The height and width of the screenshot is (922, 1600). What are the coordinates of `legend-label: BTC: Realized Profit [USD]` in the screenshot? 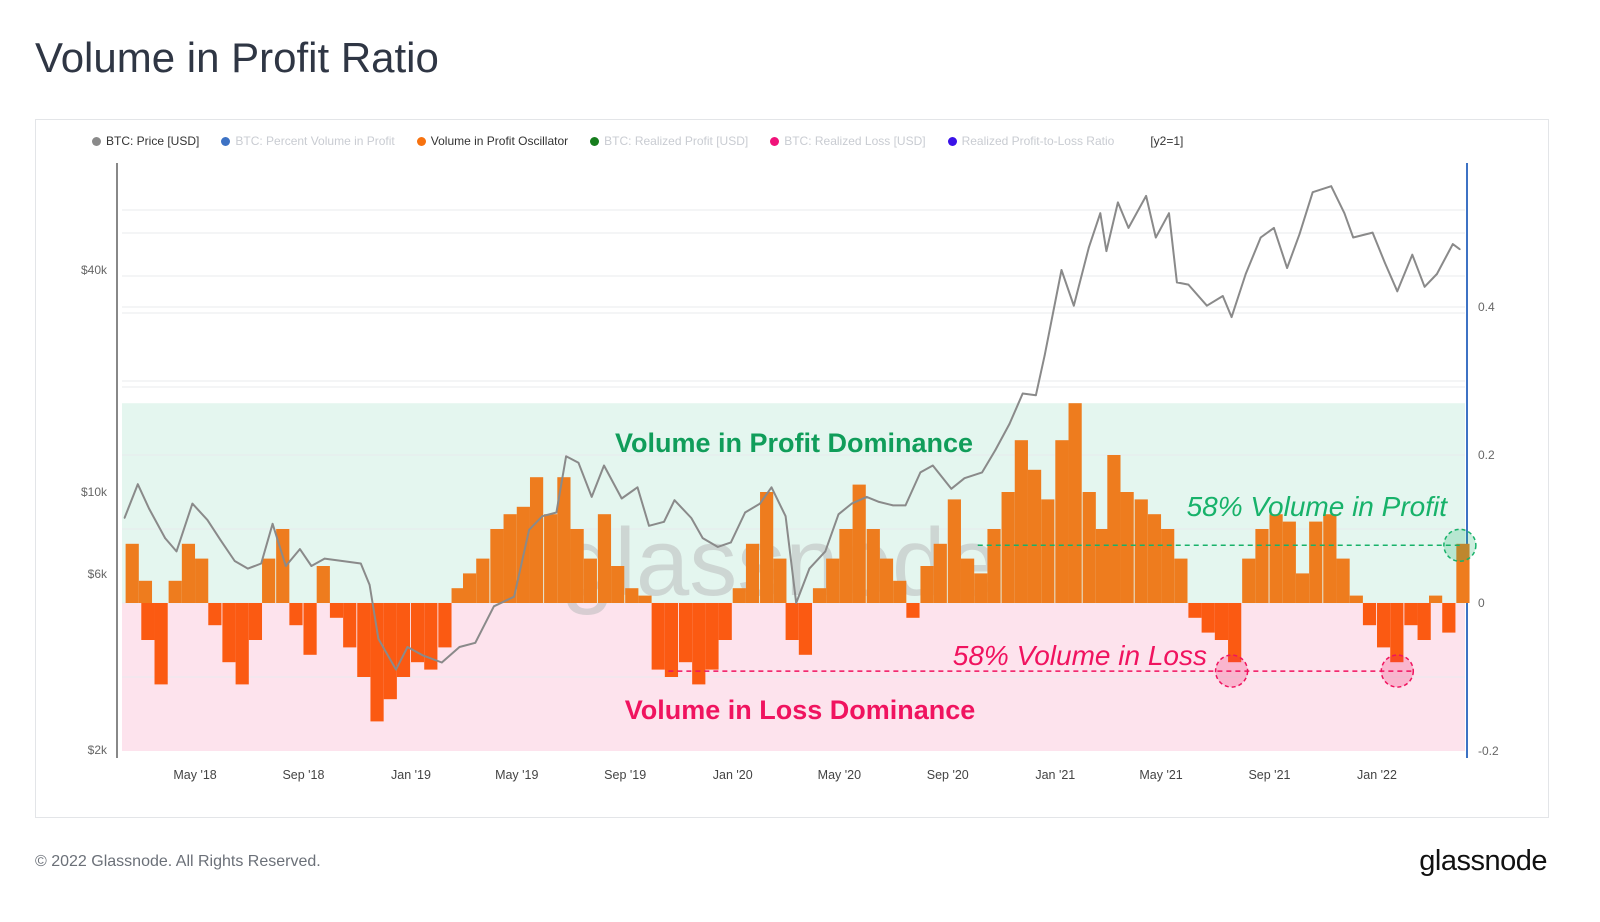 It's located at (676, 141).